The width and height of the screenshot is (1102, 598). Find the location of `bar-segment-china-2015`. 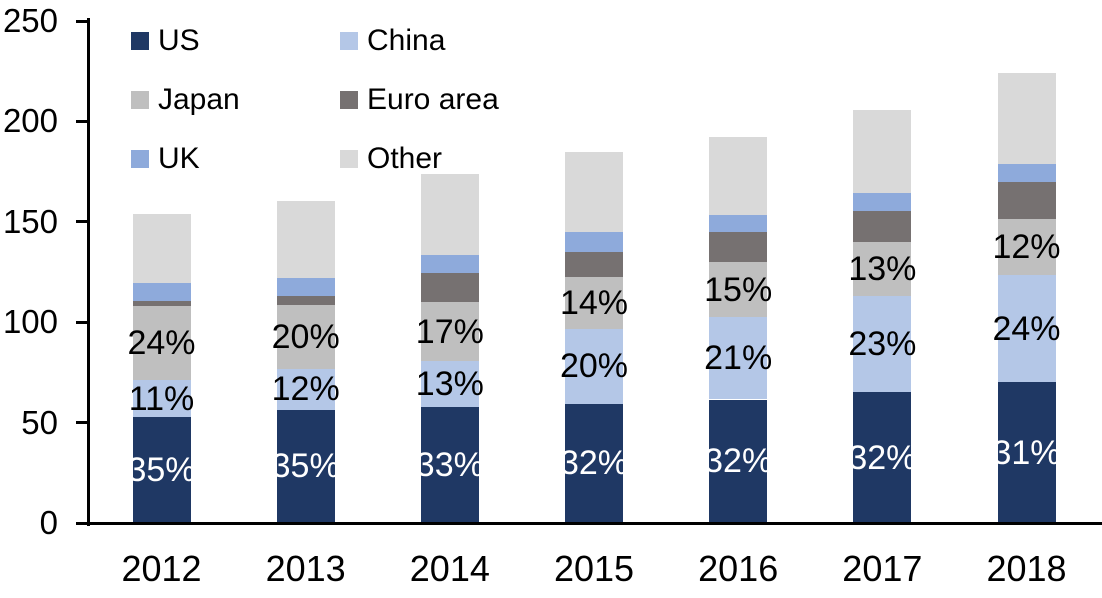

bar-segment-china-2015 is located at coordinates (594, 366).